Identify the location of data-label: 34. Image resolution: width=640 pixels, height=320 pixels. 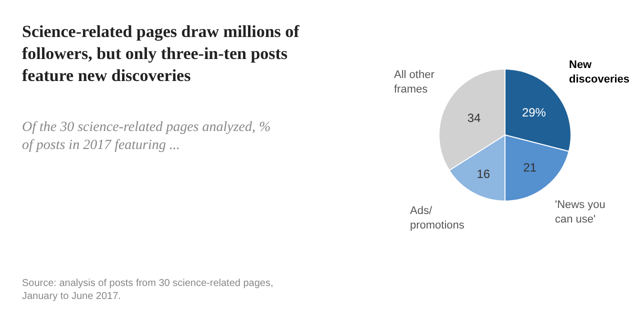
(474, 118).